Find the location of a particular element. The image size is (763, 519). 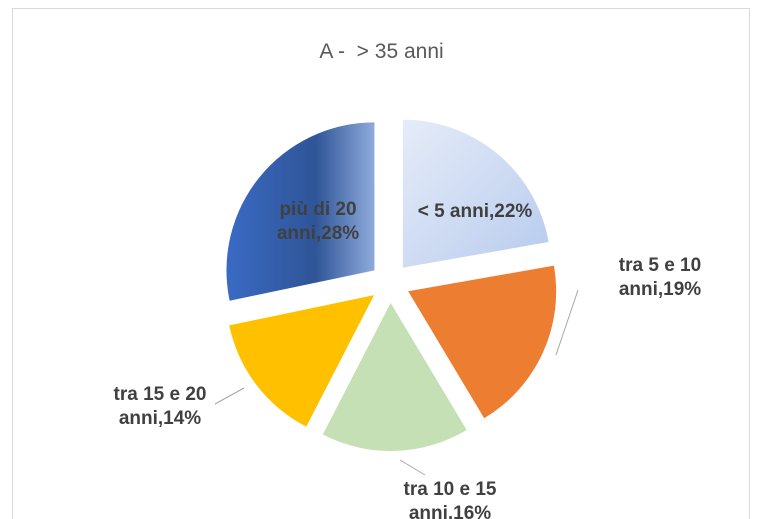

data-label: più di 20 anni,28% is located at coordinates (318, 221).